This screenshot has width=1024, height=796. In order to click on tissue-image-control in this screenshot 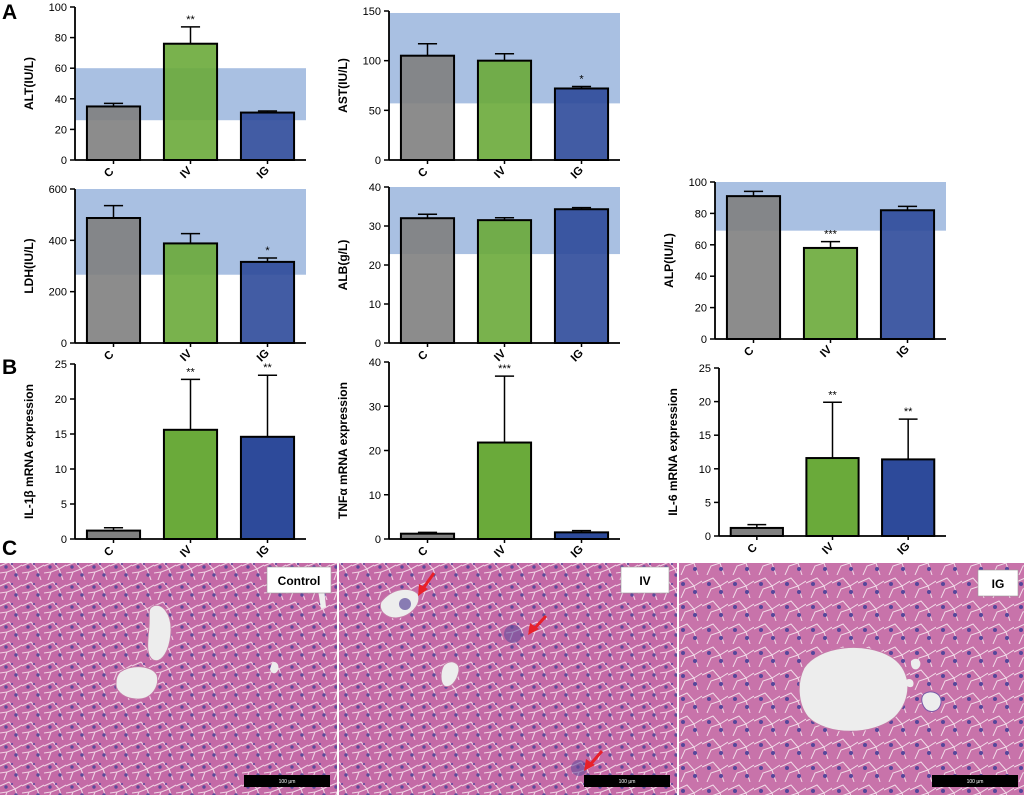, I will do `click(168, 679)`.